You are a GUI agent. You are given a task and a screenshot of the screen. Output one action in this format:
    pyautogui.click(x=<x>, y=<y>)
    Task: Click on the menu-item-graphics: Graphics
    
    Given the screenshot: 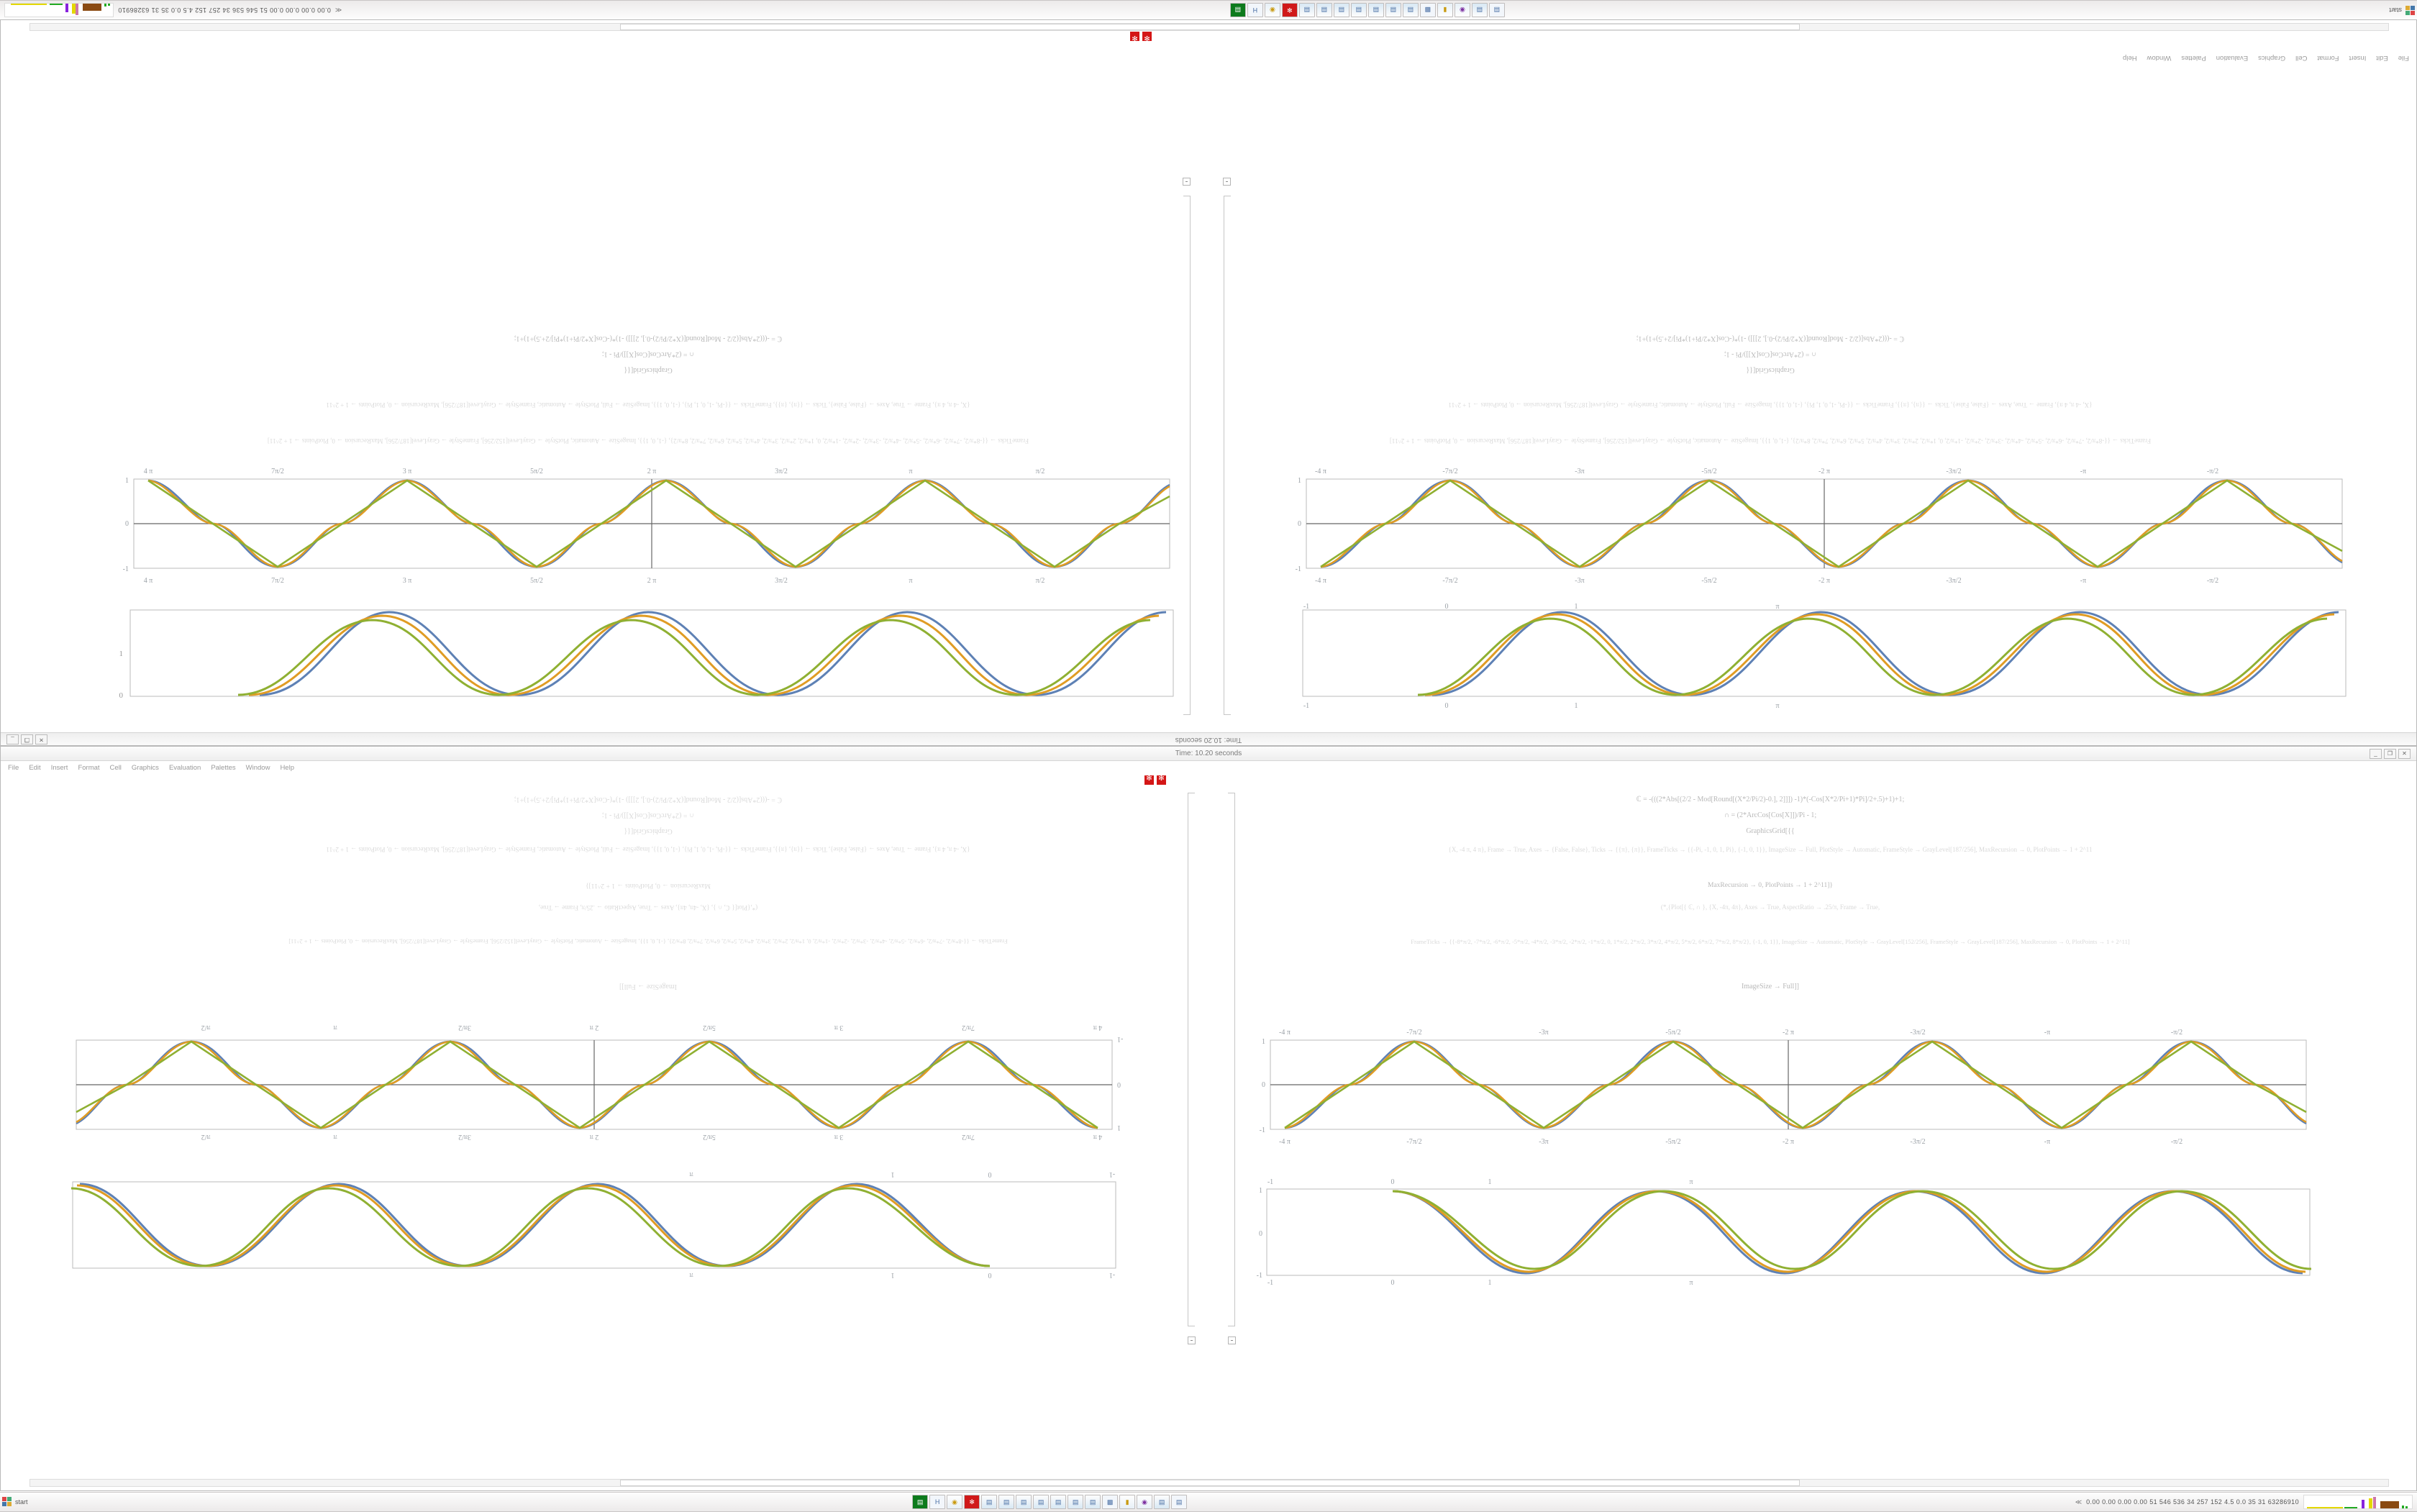 What is the action you would take?
    pyautogui.click(x=145, y=767)
    